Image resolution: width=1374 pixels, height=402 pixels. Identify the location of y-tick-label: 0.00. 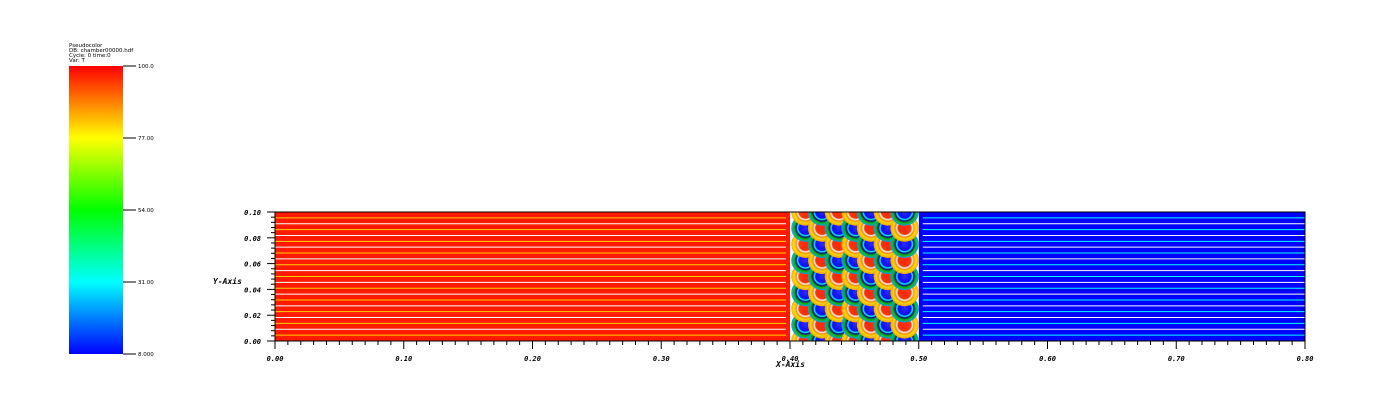
(252, 342).